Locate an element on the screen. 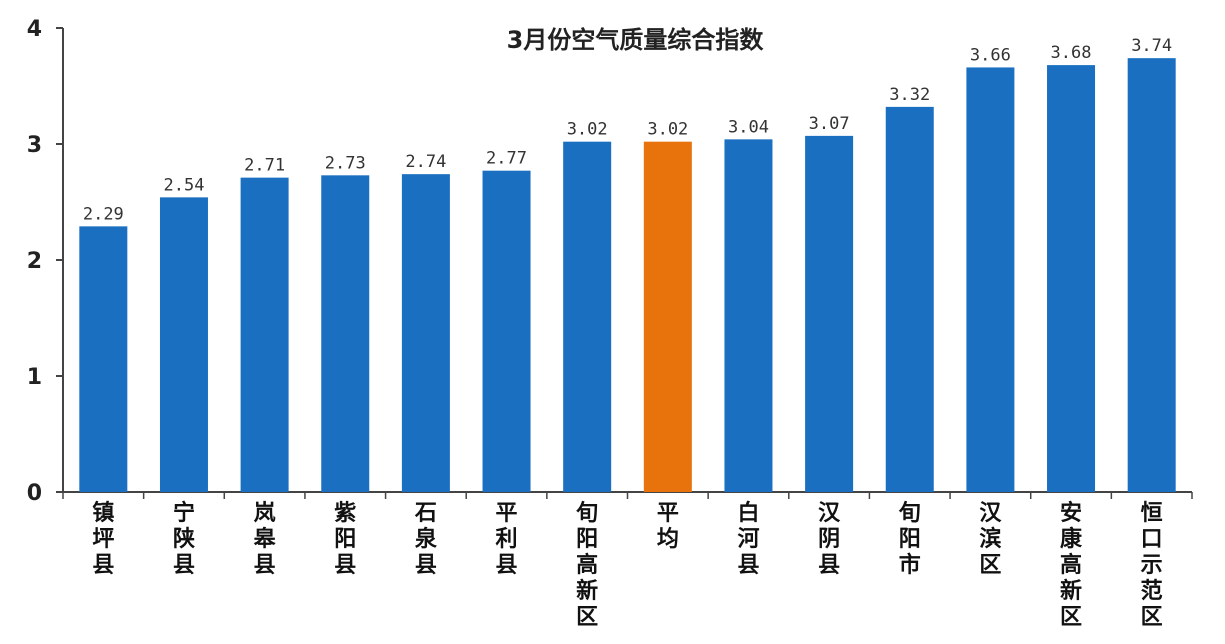 The height and width of the screenshot is (644, 1225). data-label: 2.73 is located at coordinates (345, 163).